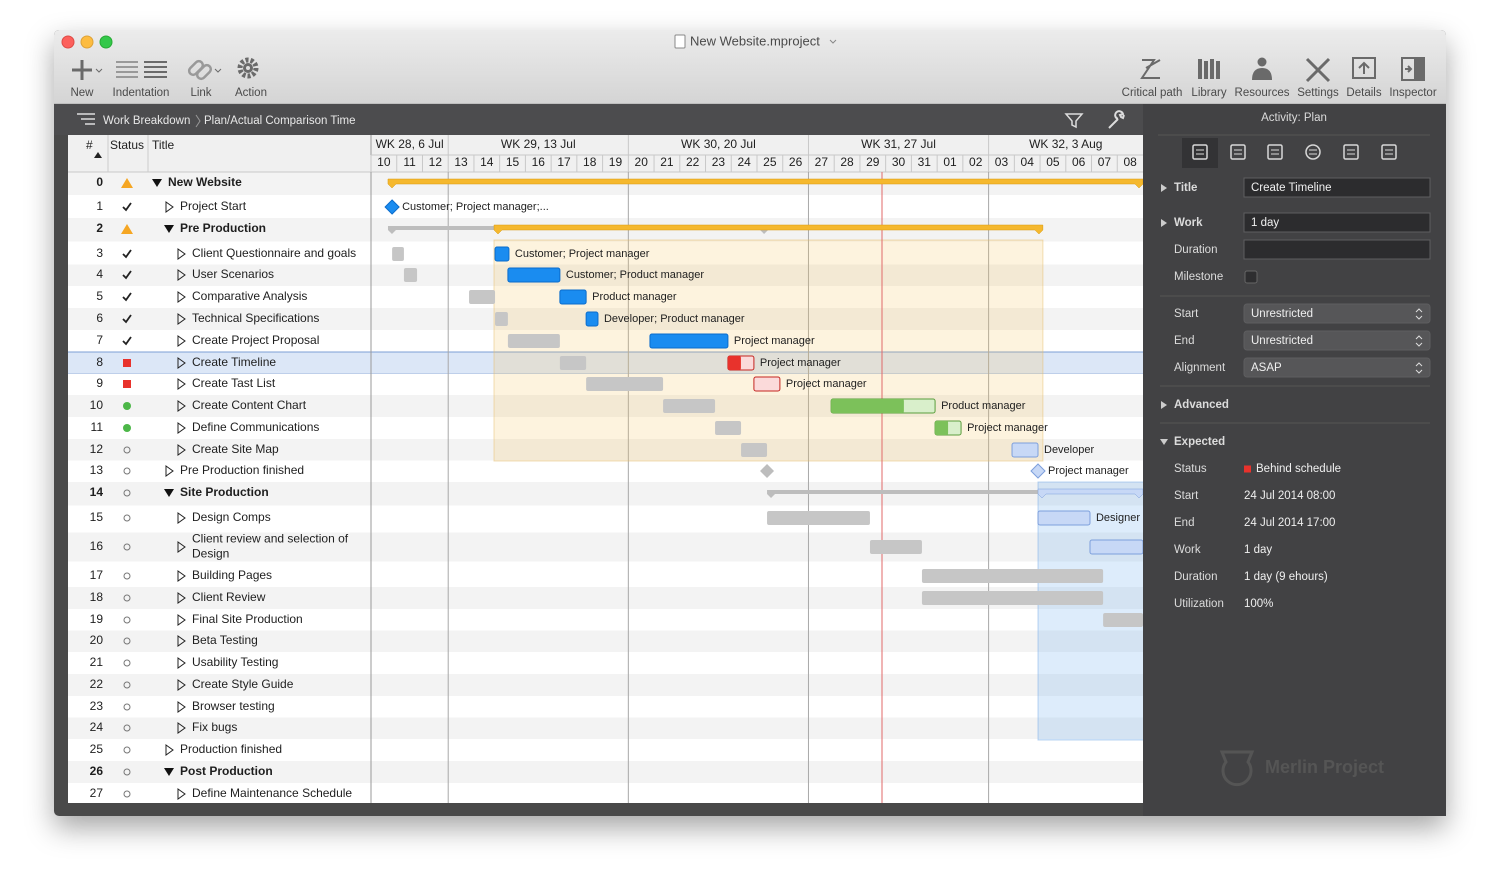 The width and height of the screenshot is (1500, 894). What do you see at coordinates (186, 749) in the screenshot?
I see `table-row: 25 Production finished` at bounding box center [186, 749].